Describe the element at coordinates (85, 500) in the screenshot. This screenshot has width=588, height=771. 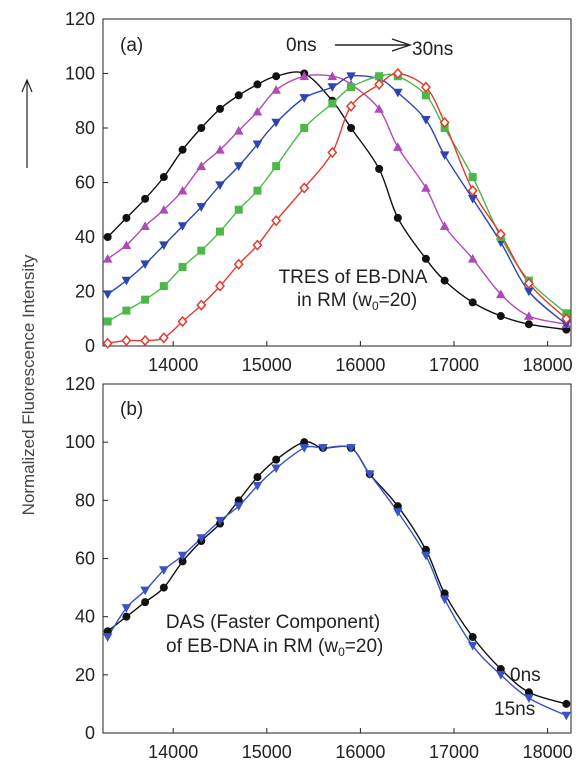
I see `panel-b-ytick-label: 80` at that location.